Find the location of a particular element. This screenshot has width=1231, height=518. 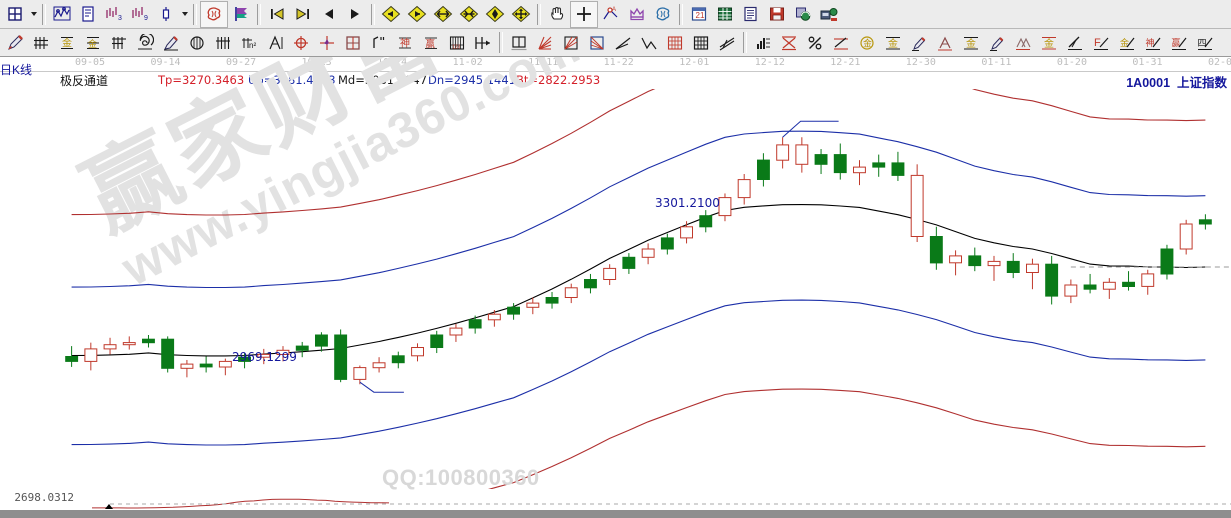

crown-icon is located at coordinates (637, 14).